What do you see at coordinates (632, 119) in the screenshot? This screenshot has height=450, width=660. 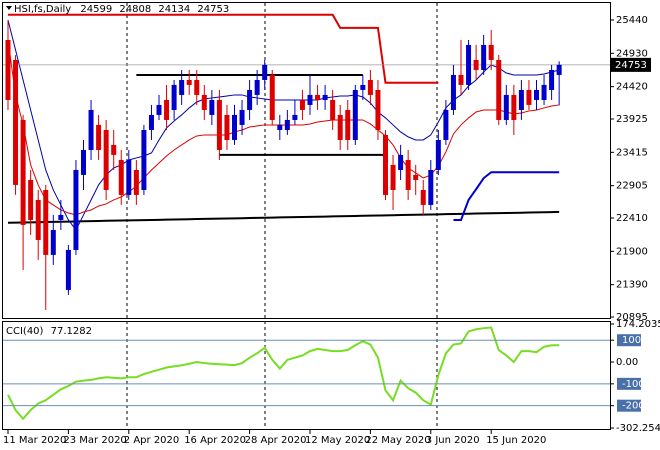 I see `y-tick-label: 23925` at bounding box center [632, 119].